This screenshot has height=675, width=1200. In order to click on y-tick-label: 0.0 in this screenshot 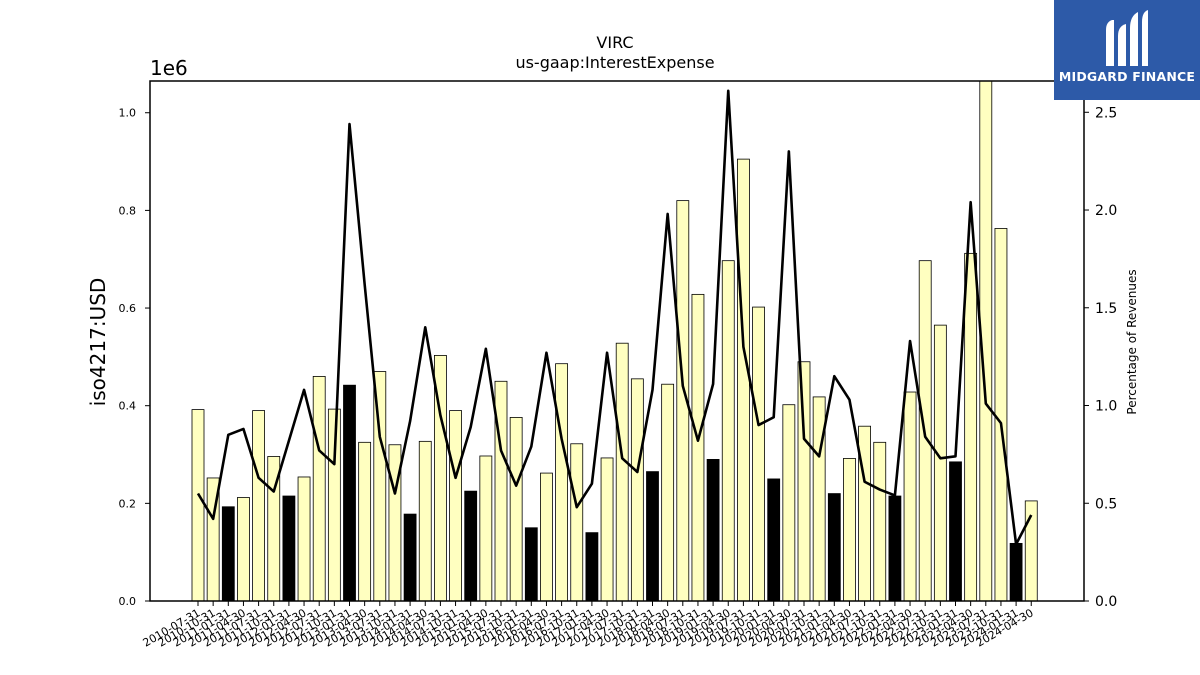, I will do `click(128, 601)`.